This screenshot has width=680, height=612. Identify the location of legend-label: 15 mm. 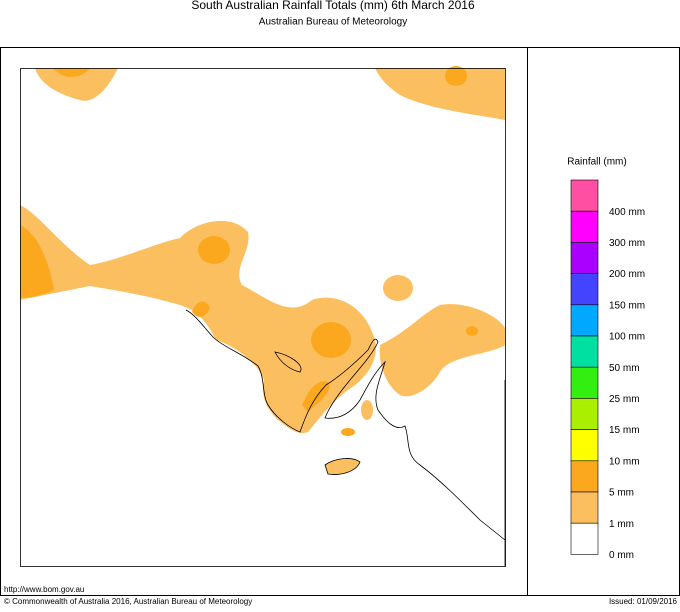
(624, 430).